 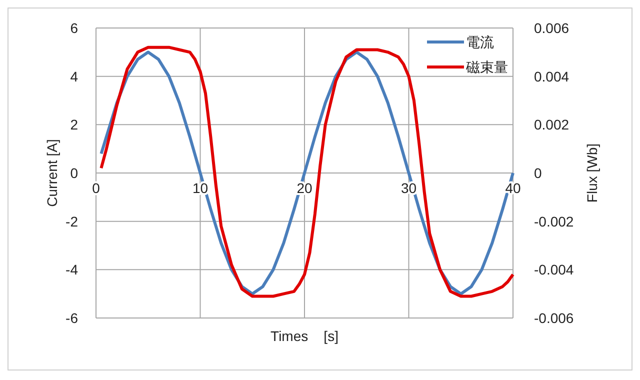 What do you see at coordinates (72, 318) in the screenshot?
I see `y-tick-label: -6` at bounding box center [72, 318].